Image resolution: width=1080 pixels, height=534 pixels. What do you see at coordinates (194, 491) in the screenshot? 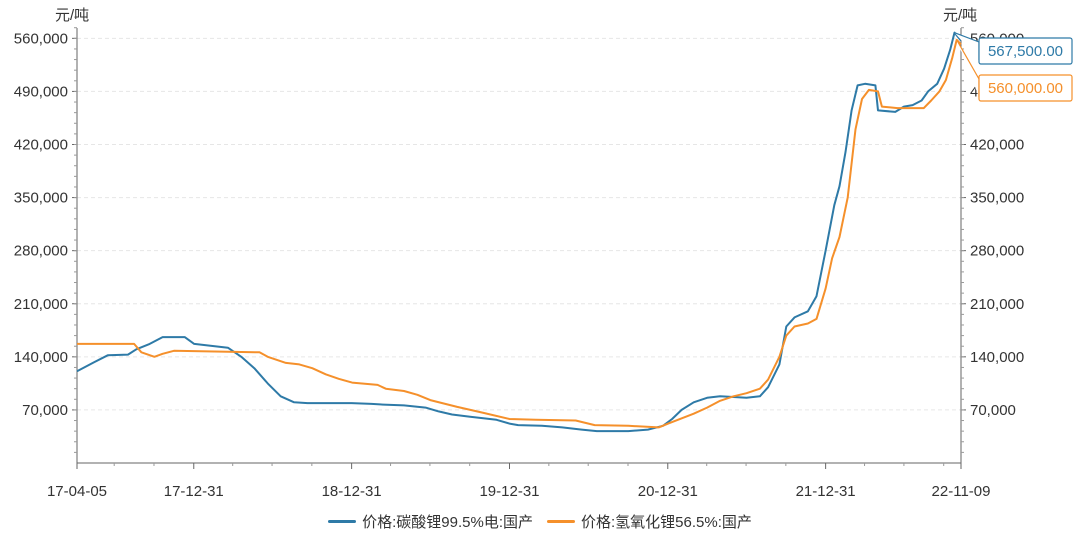
I see `x-tick-label: 17-12-31` at bounding box center [194, 491].